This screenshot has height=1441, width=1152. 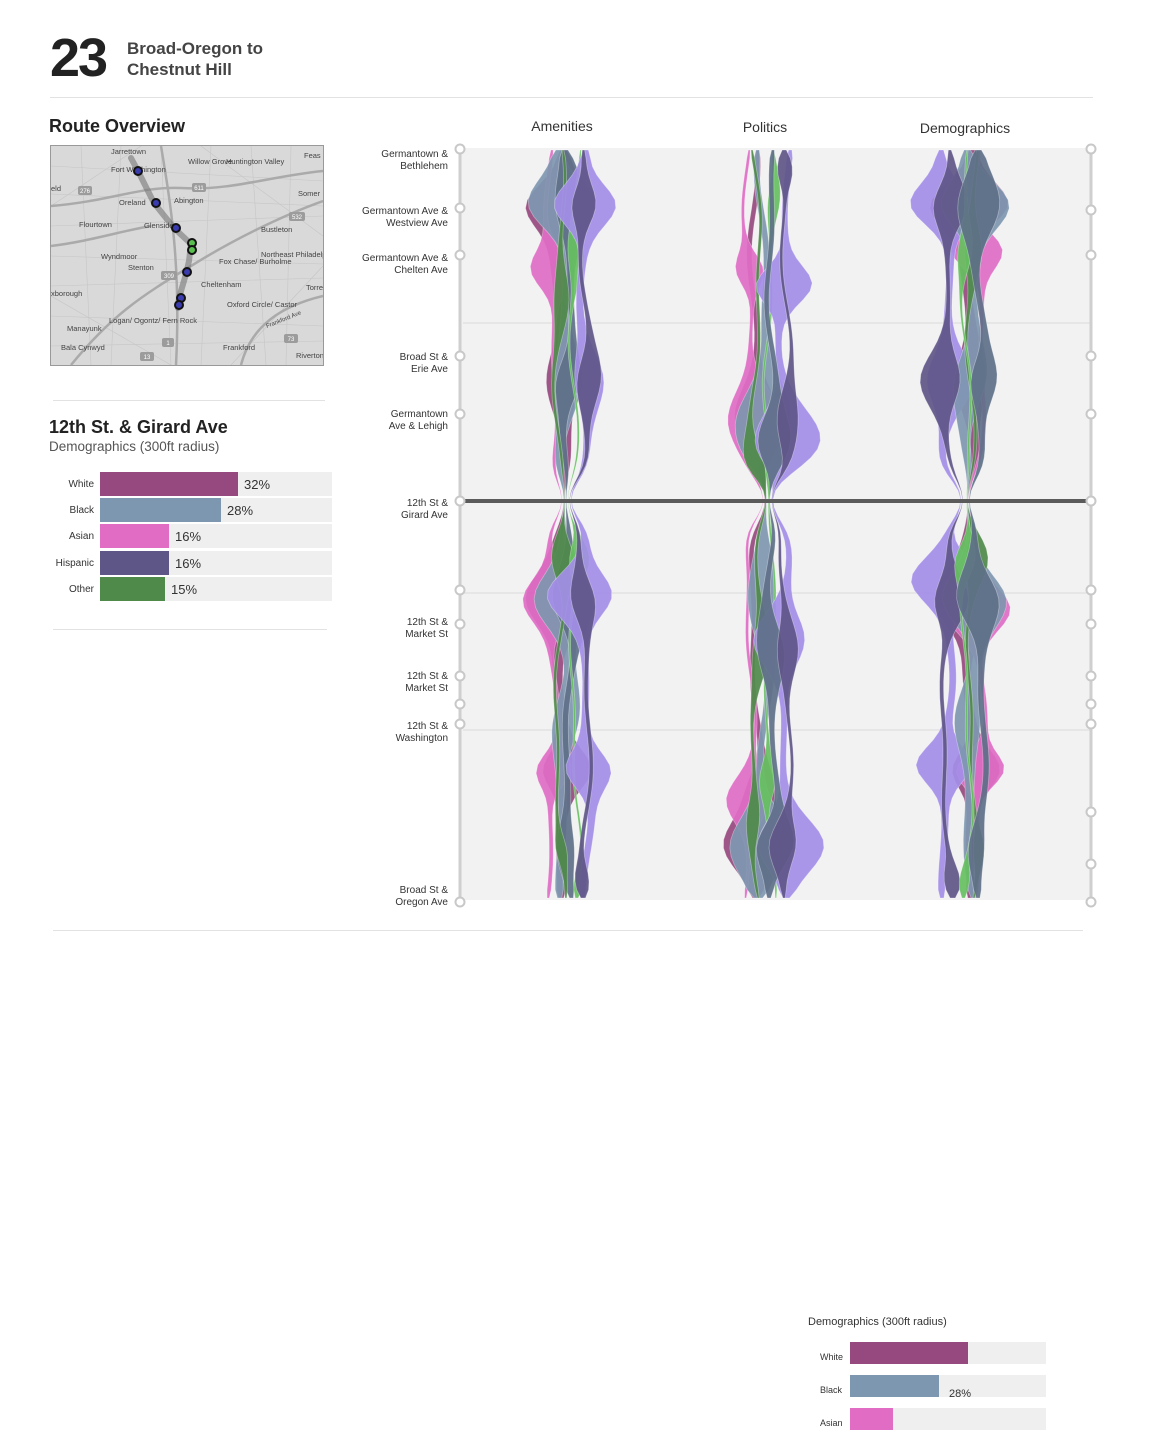 I want to click on road-shield-532: 532, so click(x=297, y=218).